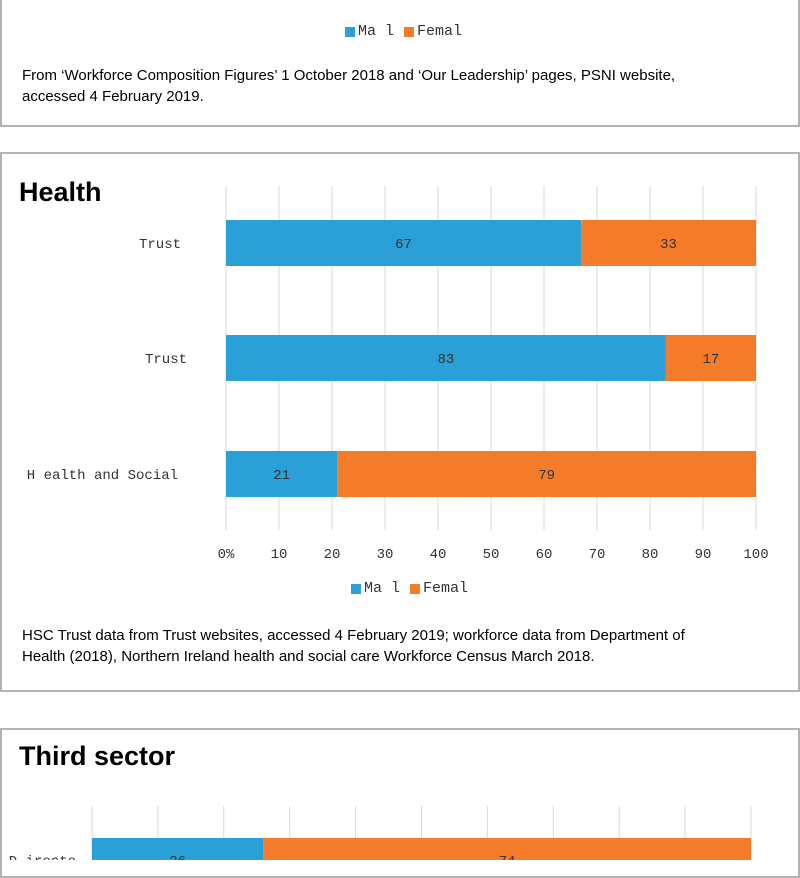 The image size is (800, 878). What do you see at coordinates (380, 833) in the screenshot?
I see `third-sector-chart: 26 74 D irecto` at bounding box center [380, 833].